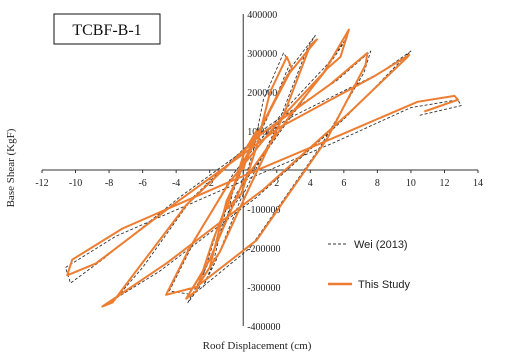 This screenshot has height=356, width=512. What do you see at coordinates (263, 327) in the screenshot?
I see `y-tick-label: -400000` at bounding box center [263, 327].